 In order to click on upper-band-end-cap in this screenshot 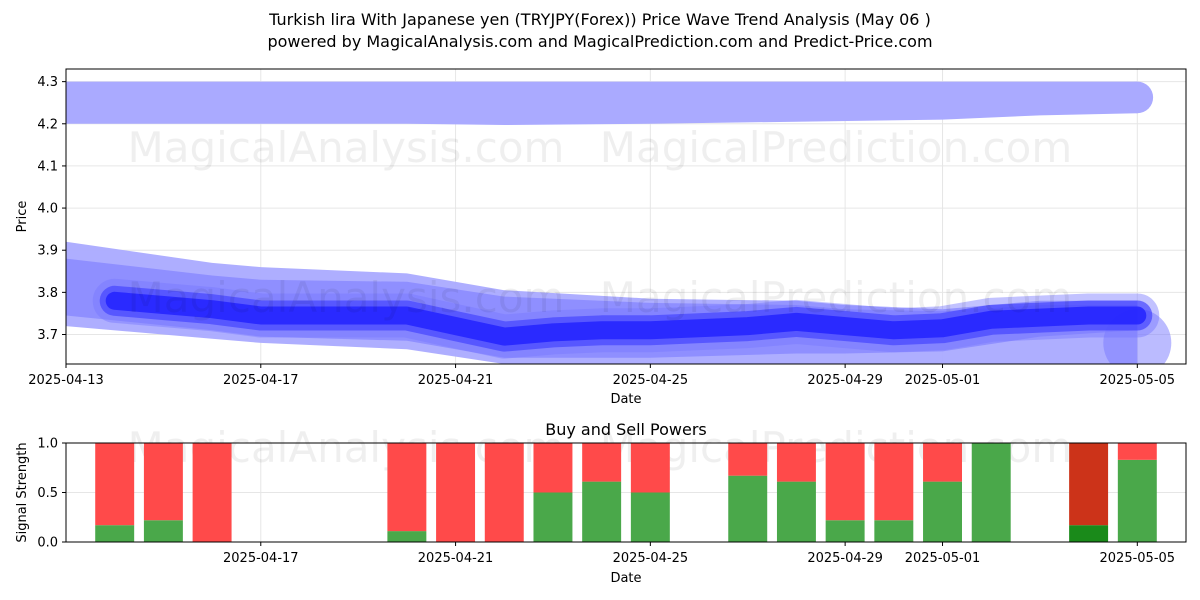, I will do `click(1137, 97)`.